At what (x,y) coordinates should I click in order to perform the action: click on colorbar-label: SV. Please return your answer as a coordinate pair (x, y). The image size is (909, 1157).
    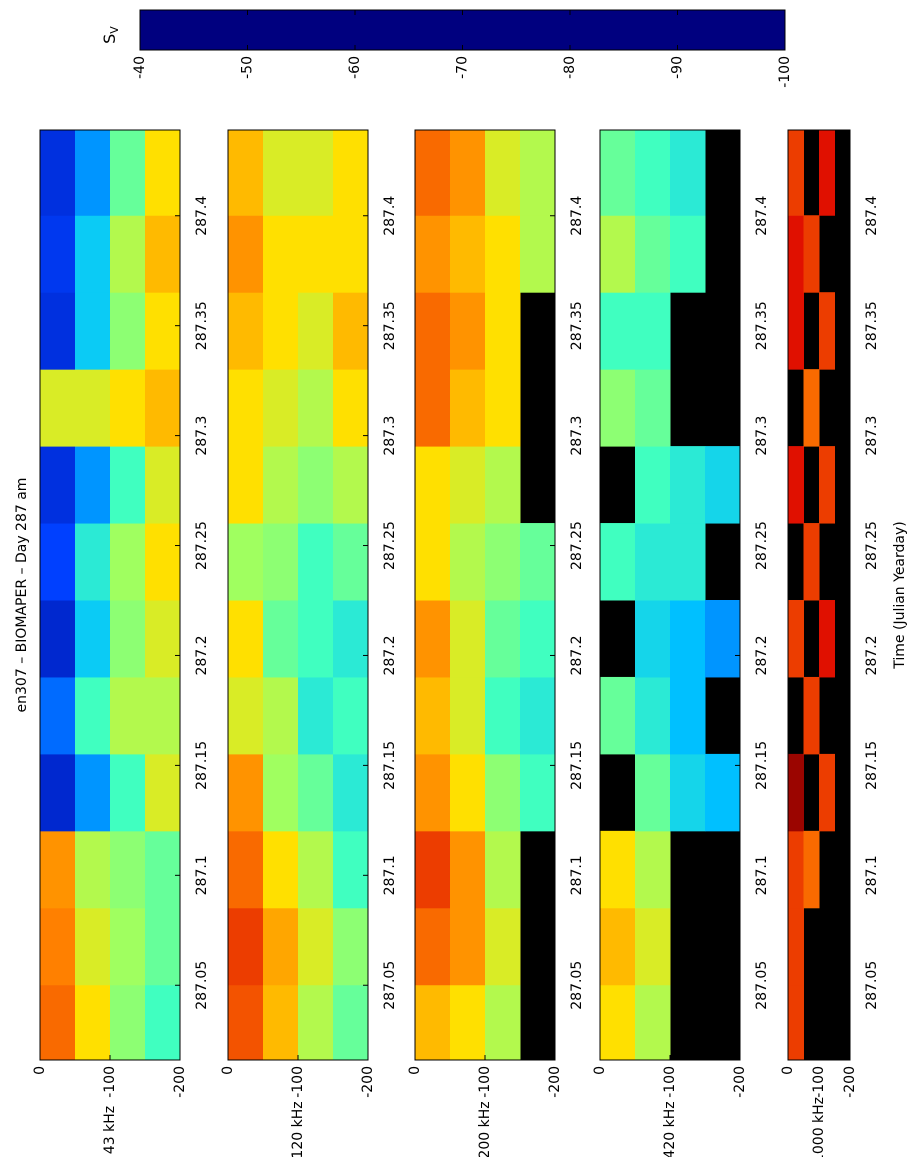
    Looking at the image, I should click on (111, 35).